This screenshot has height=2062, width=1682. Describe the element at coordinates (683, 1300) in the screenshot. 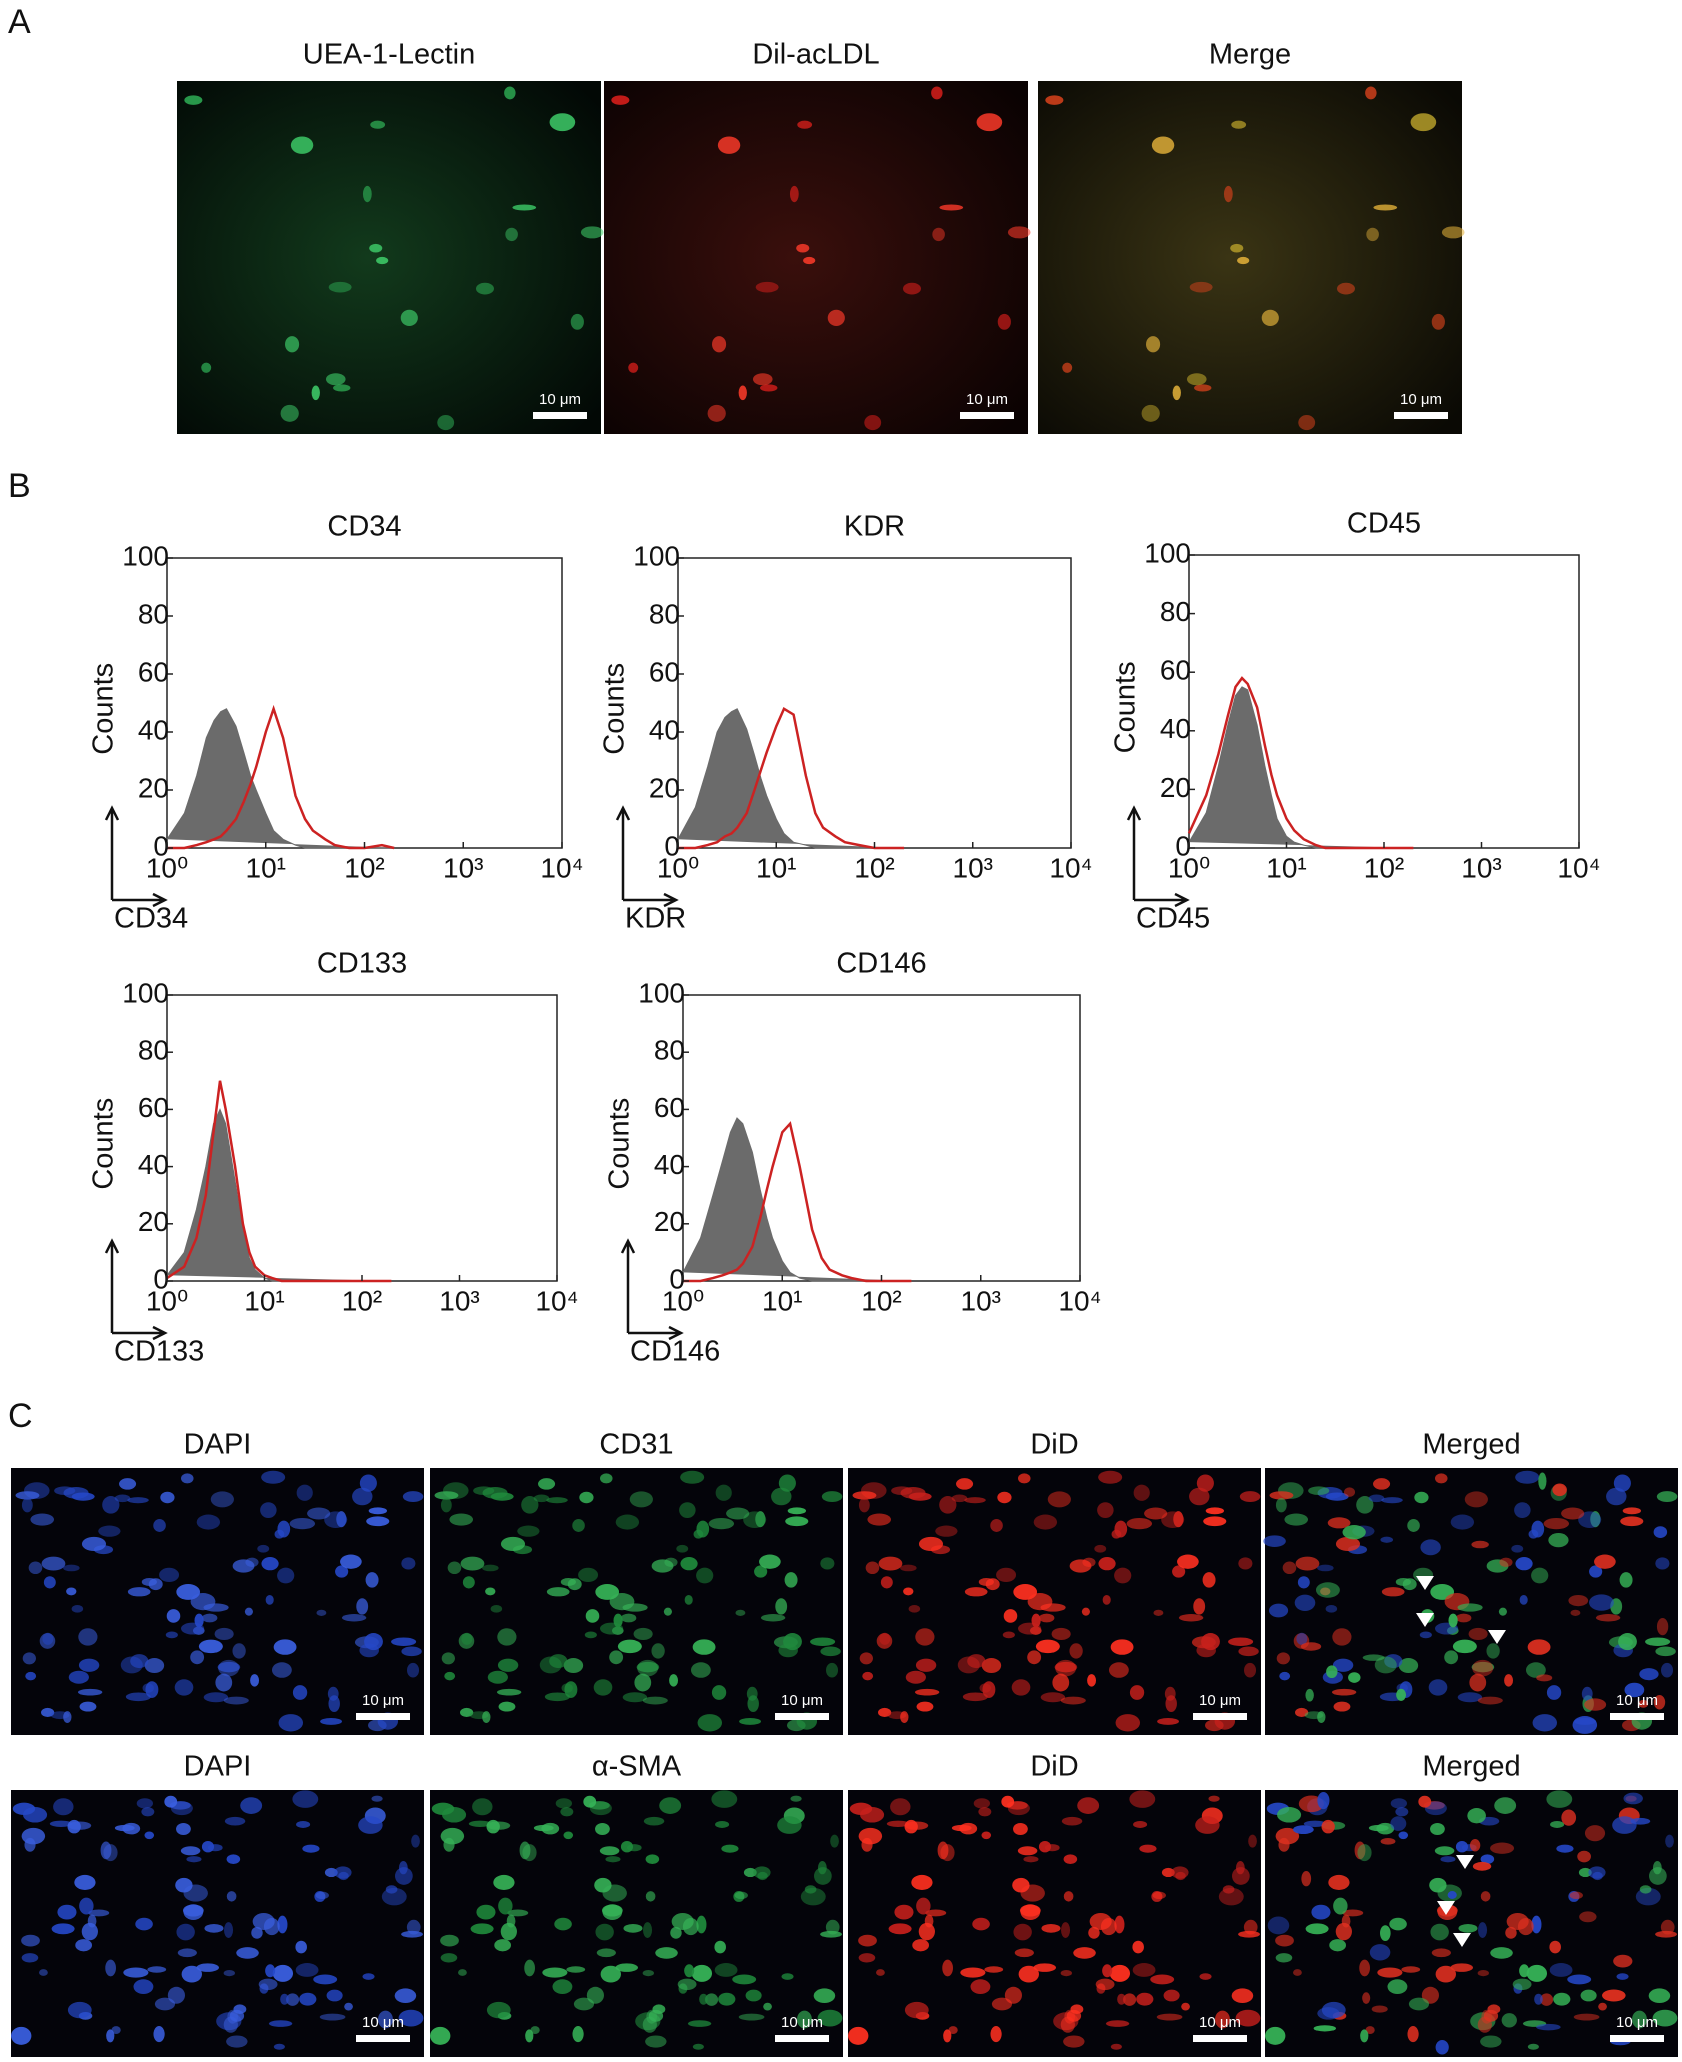

I see `x-tick-label: 10⁰` at that location.